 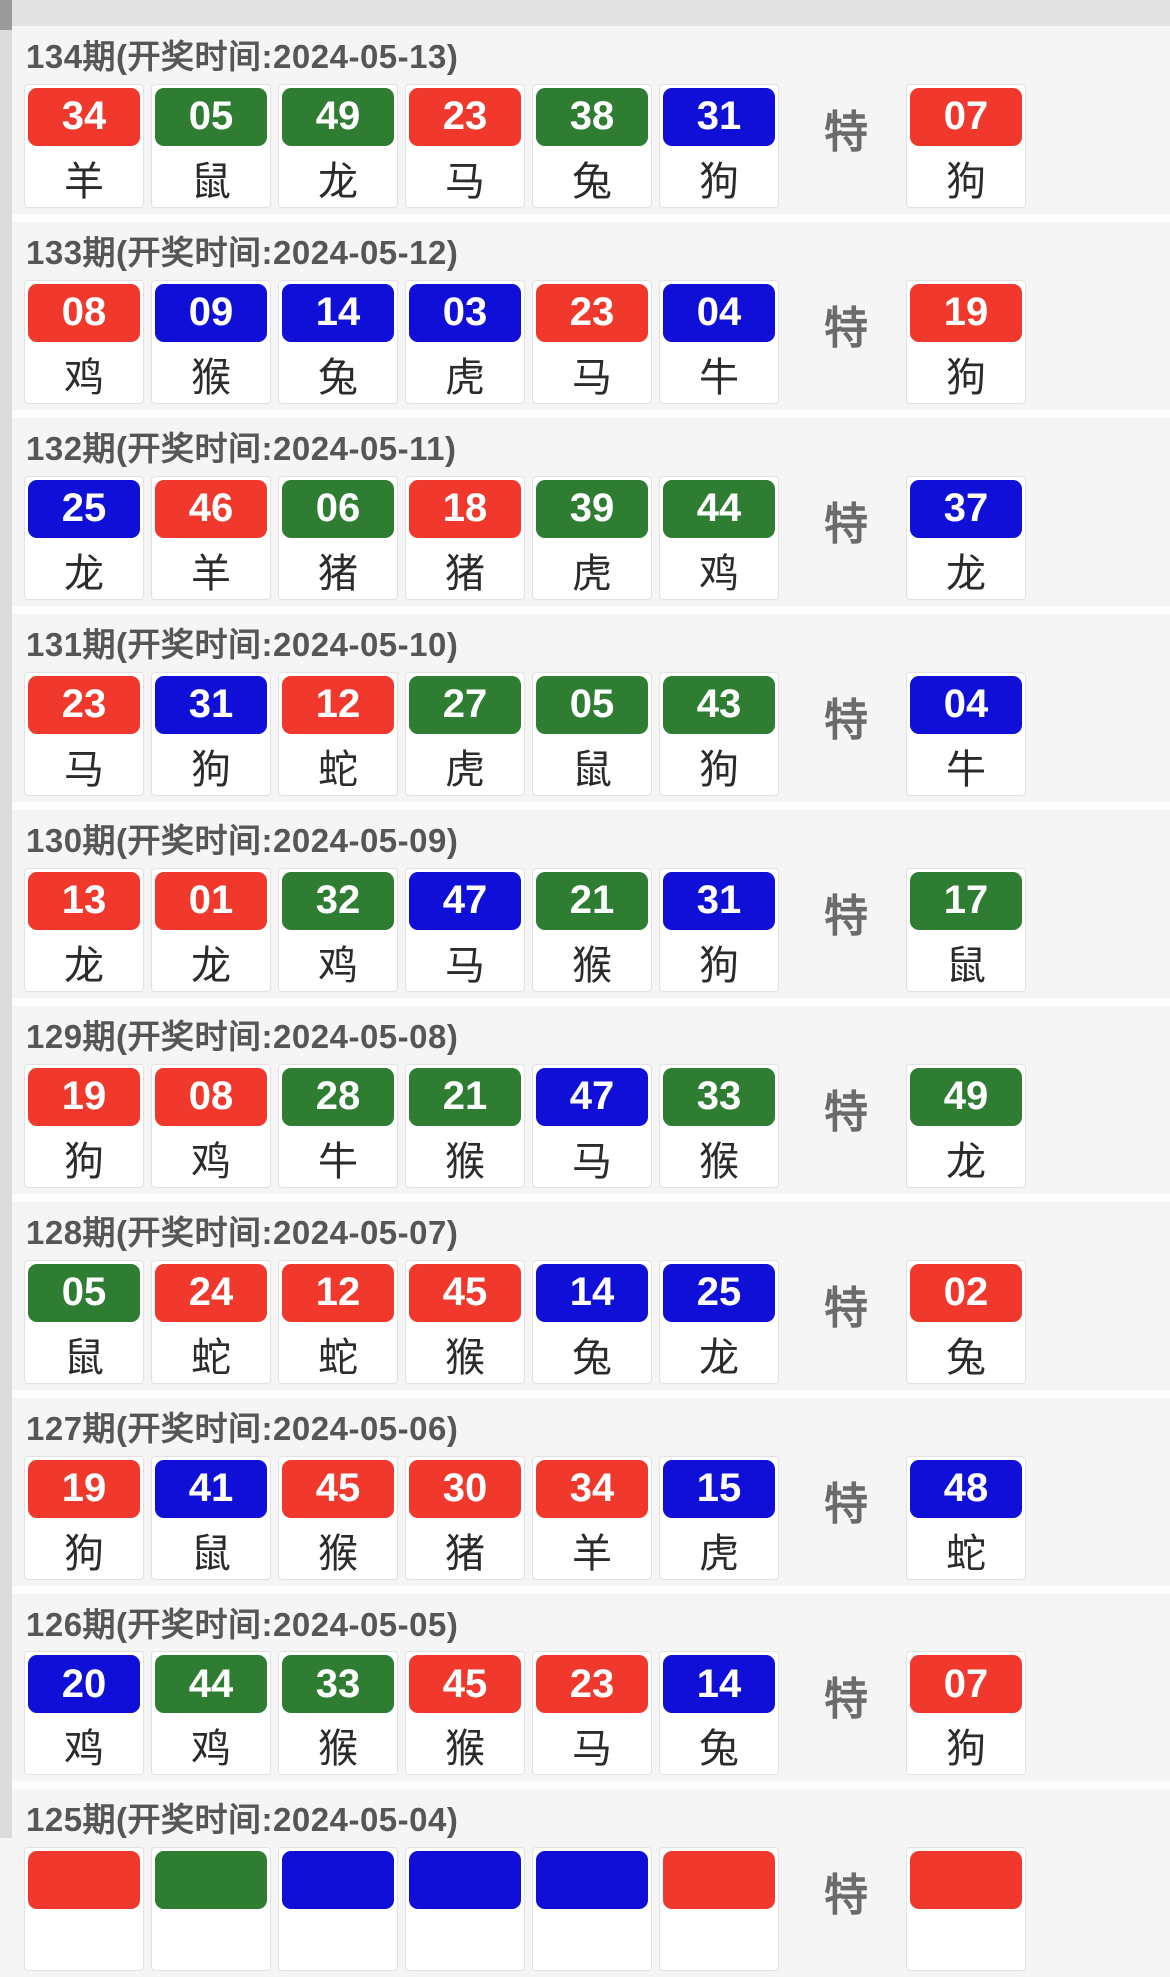 I want to click on ball-card: 13 龙, so click(x=84, y=929).